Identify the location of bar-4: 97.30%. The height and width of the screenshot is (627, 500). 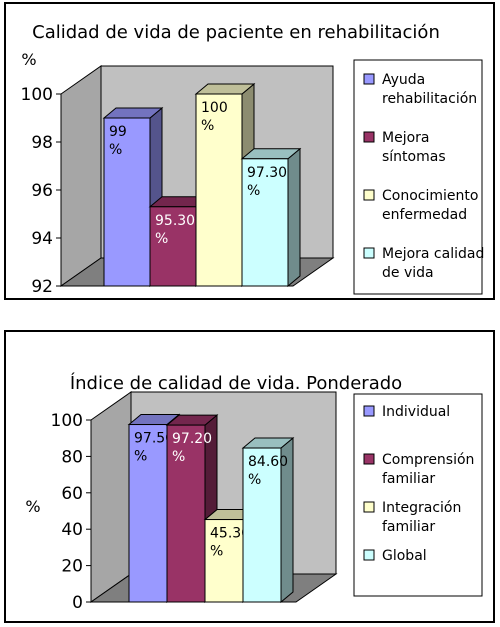
(271, 217).